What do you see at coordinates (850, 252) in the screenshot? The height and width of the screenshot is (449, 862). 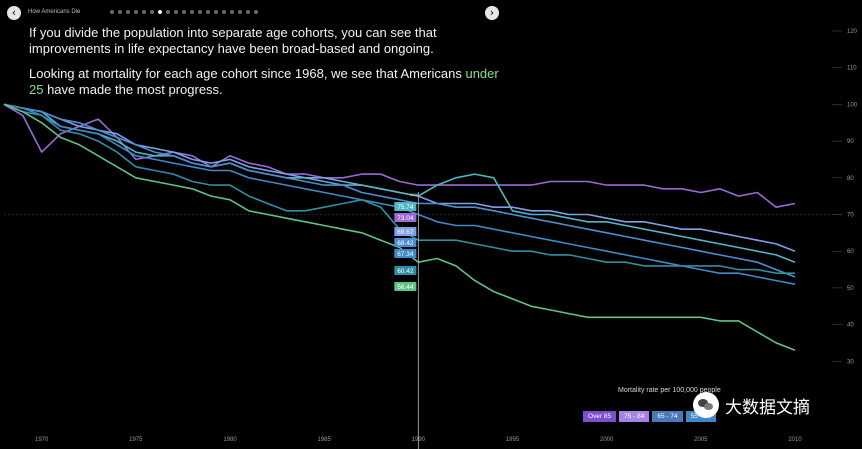 I see `y-tick-label: 60` at bounding box center [850, 252].